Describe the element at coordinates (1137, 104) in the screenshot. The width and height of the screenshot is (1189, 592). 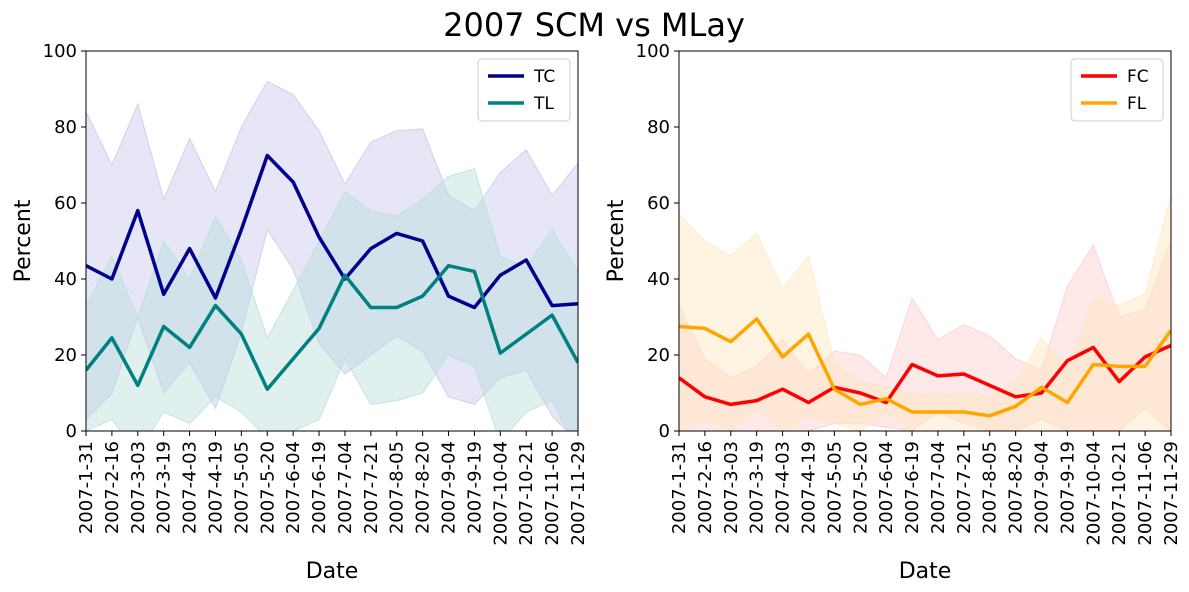
I see `legend-label-fl: FL` at that location.